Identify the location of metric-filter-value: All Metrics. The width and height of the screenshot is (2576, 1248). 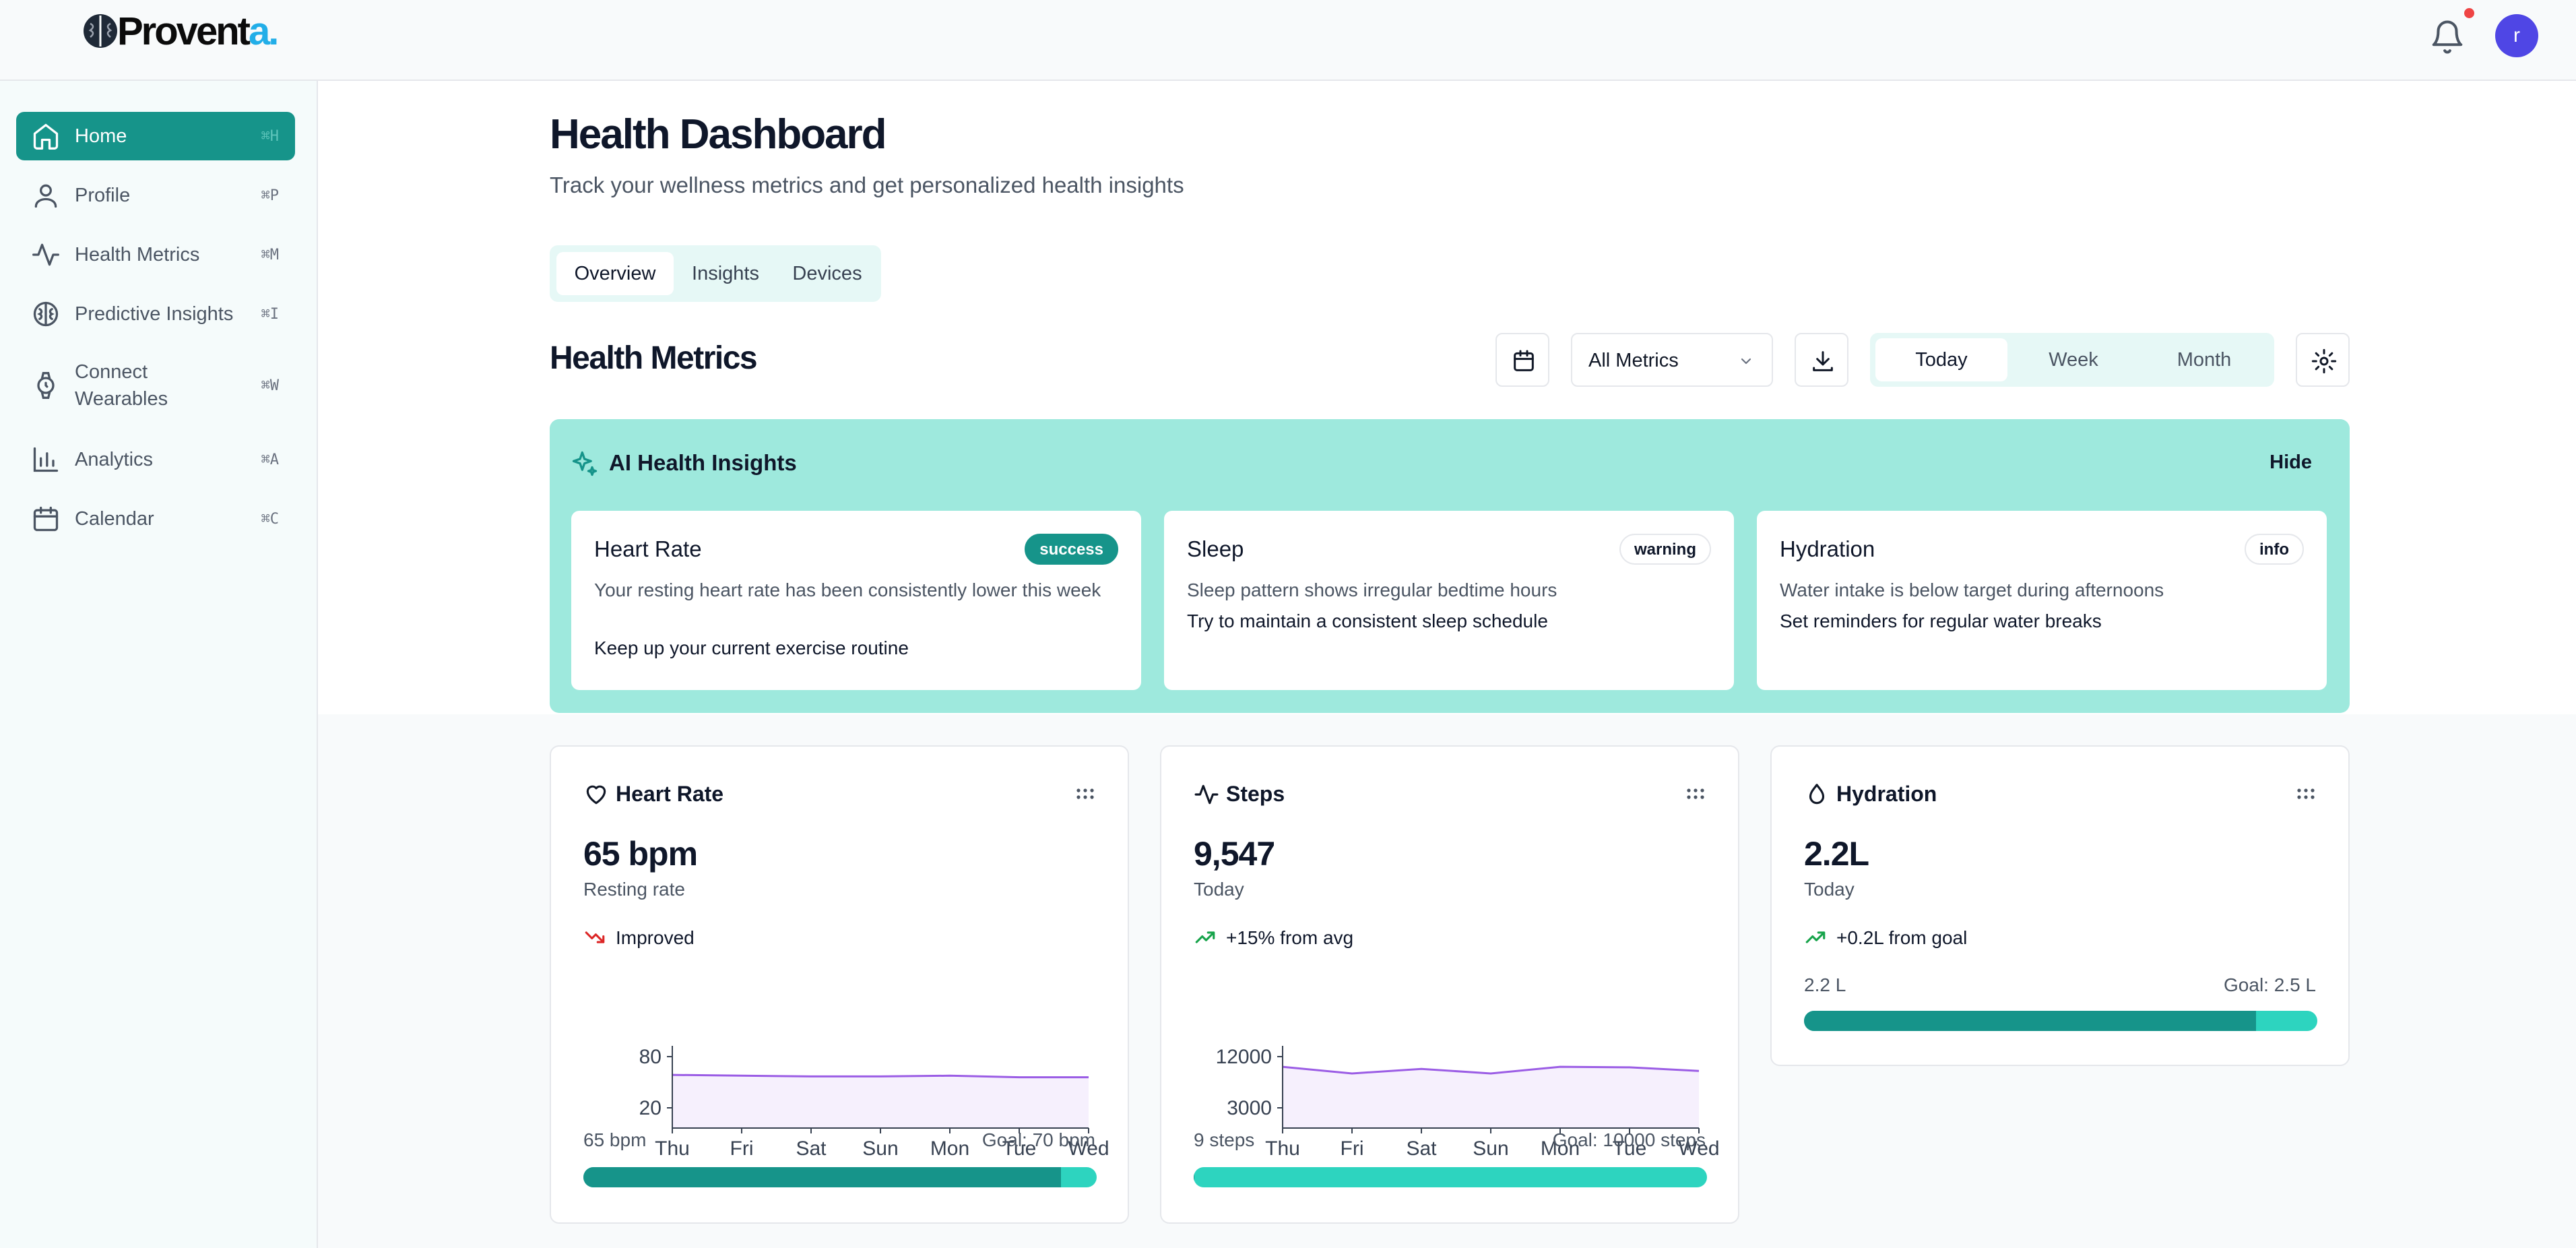
(1634, 360).